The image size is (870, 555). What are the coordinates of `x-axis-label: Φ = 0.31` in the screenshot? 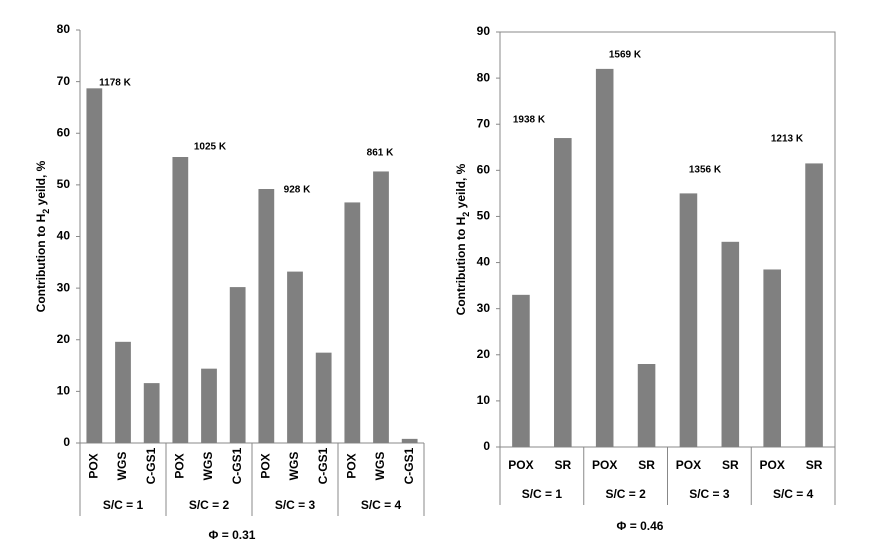 It's located at (232, 535).